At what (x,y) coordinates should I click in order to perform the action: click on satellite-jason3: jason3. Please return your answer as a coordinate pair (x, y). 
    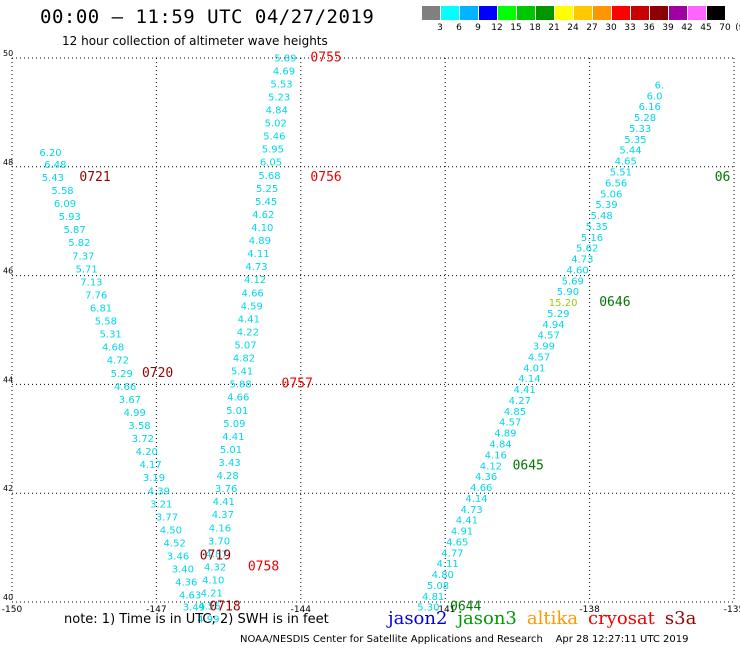
    Looking at the image, I should click on (487, 618).